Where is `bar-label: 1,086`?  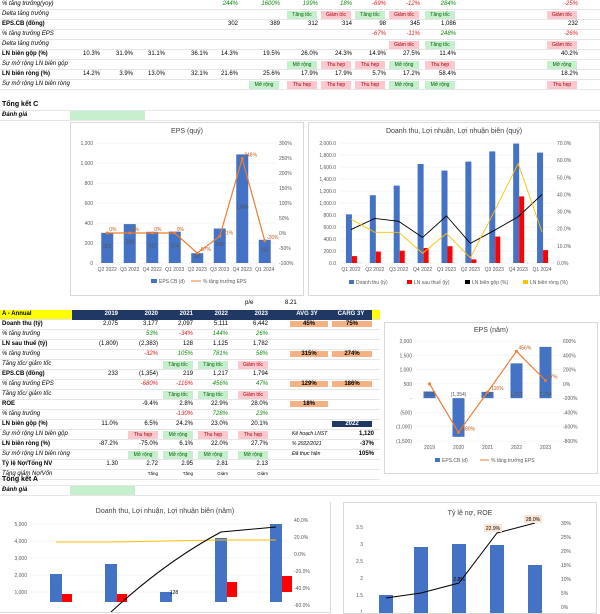 bar-label: 1,086 is located at coordinates (242, 208).